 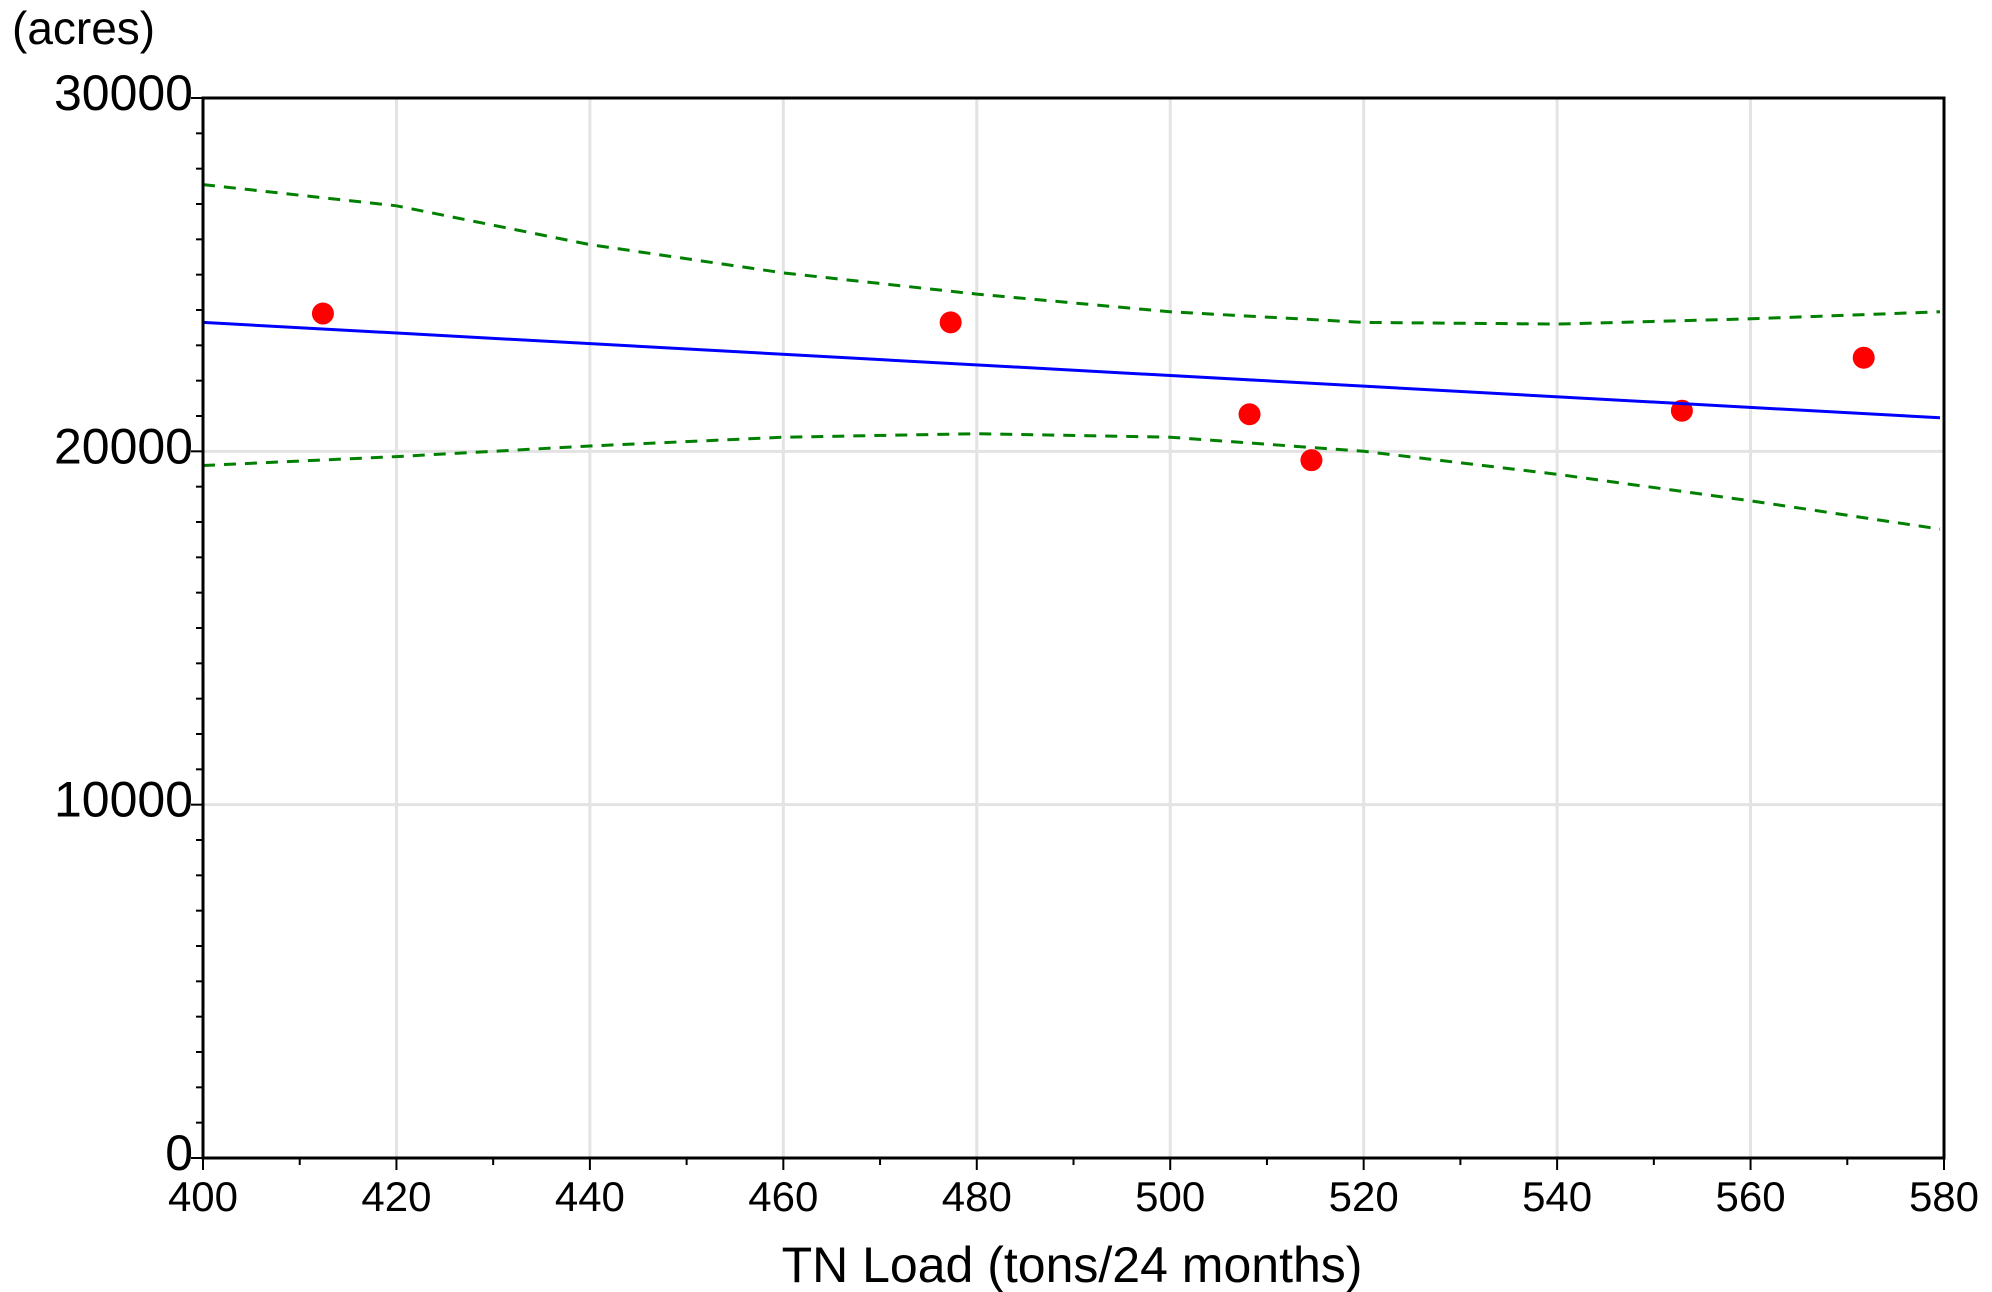 What do you see at coordinates (396, 1196) in the screenshot?
I see `x-tick-label: 420` at bounding box center [396, 1196].